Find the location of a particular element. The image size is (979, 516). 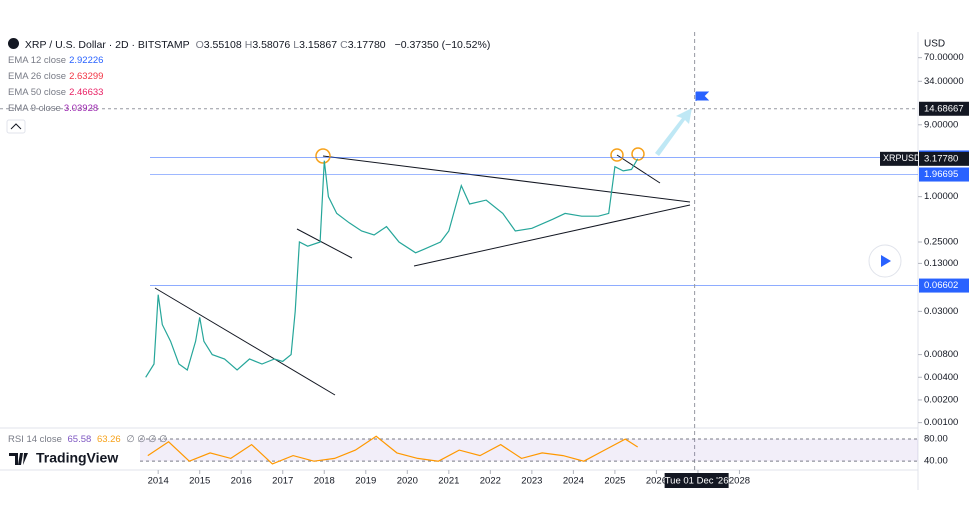

crosshair-label: Tue 01 Dec '26 is located at coordinates (697, 481).